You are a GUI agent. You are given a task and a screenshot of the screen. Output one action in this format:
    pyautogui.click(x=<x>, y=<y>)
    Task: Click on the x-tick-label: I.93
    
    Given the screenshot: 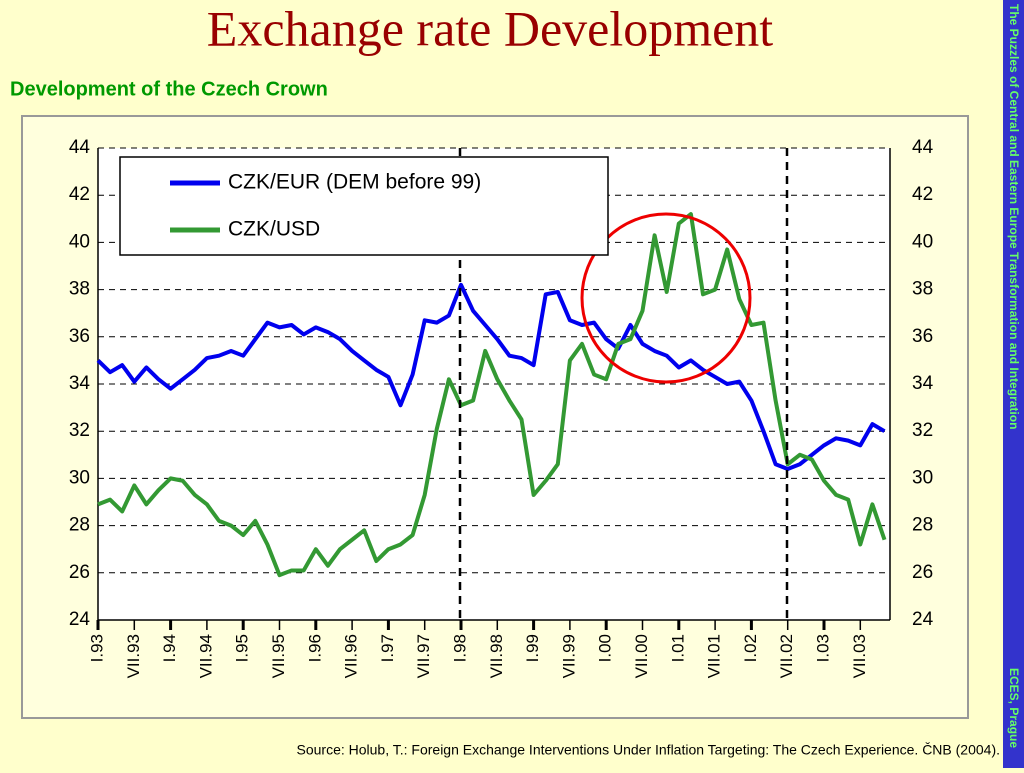 What is the action you would take?
    pyautogui.click(x=96, y=648)
    